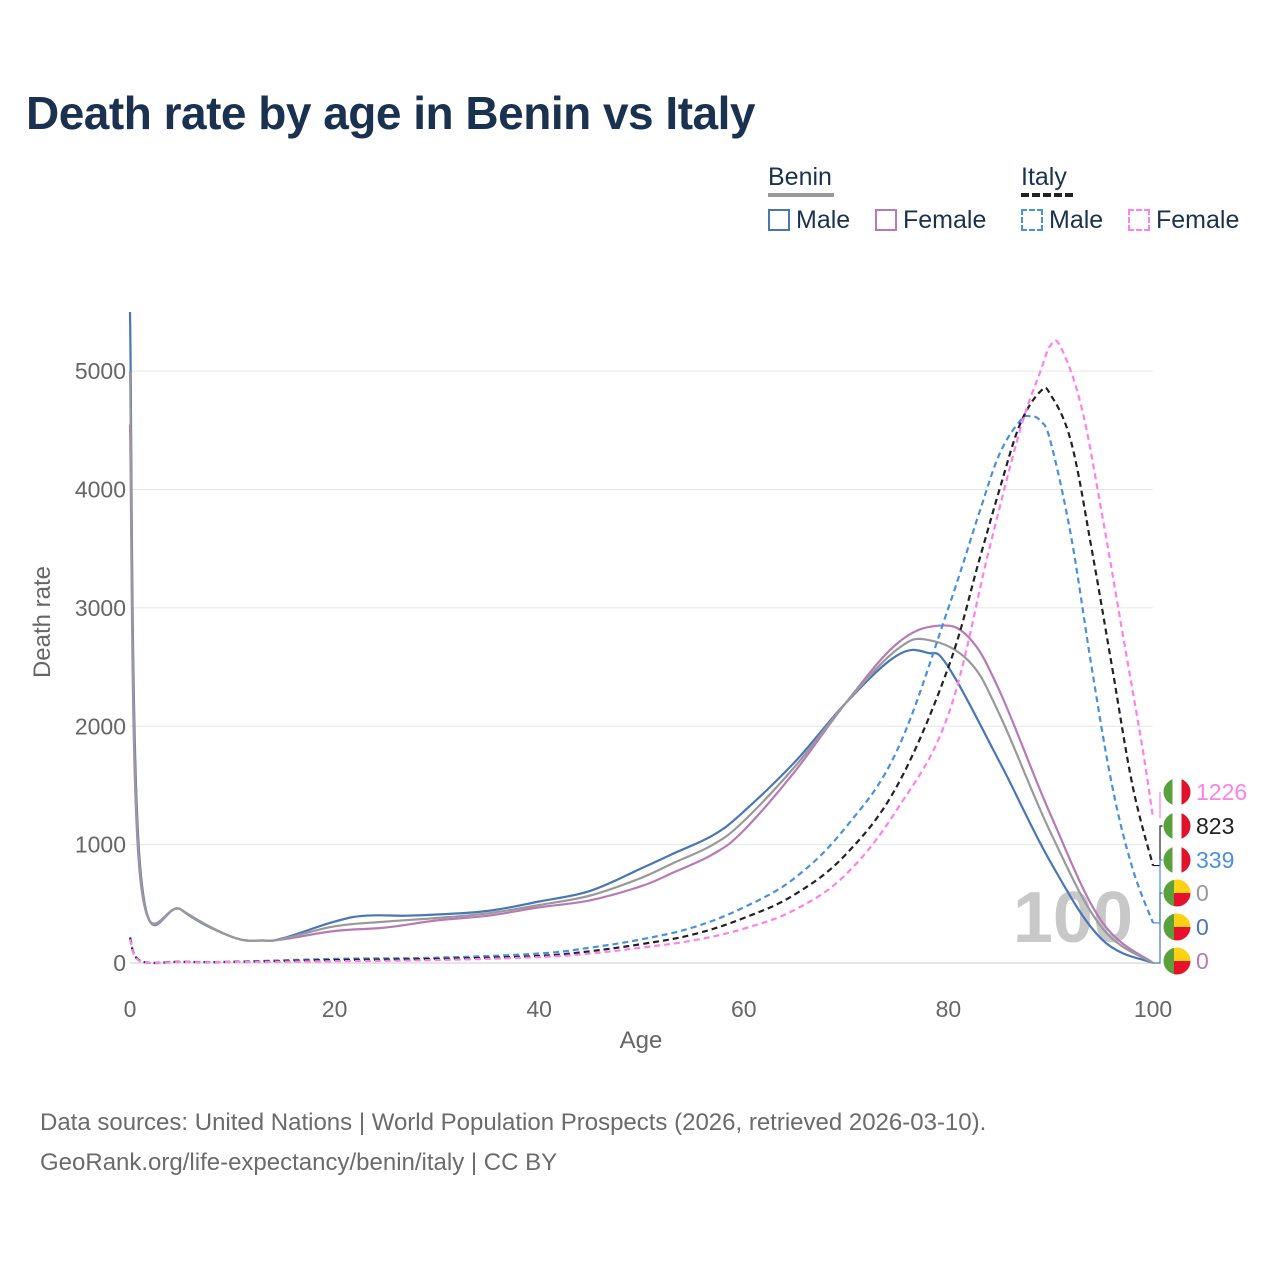 This screenshot has width=1280, height=1280. I want to click on legend-item-benin-male: Male, so click(809, 220).